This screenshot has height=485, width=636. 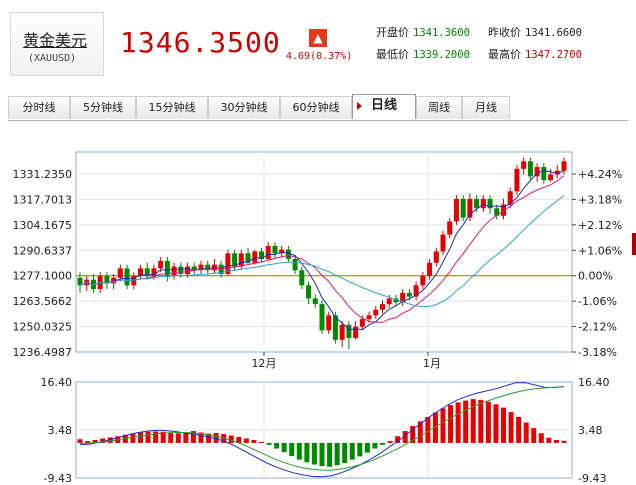 What do you see at coordinates (432, 363) in the screenshot?
I see `x-tick-label: 1月` at bounding box center [432, 363].